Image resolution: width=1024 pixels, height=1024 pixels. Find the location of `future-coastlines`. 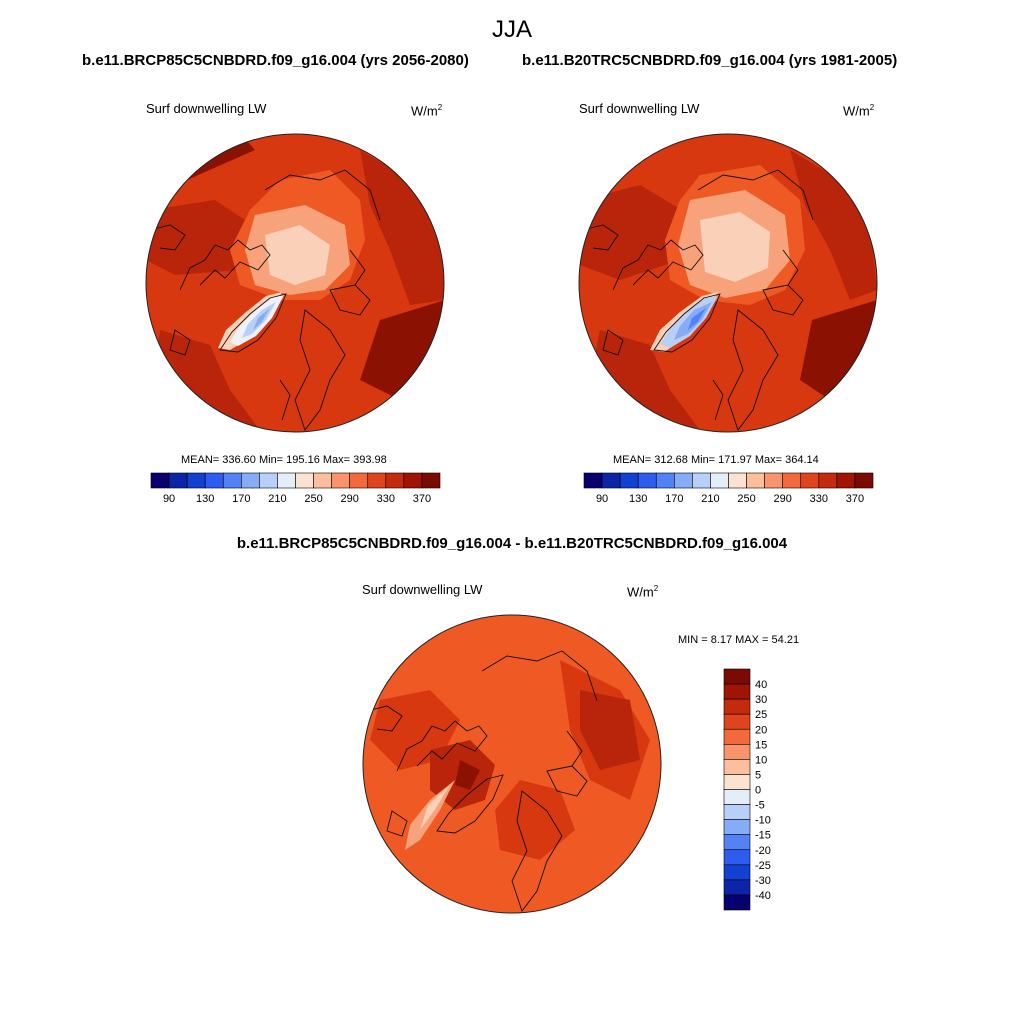

future-coastlines is located at coordinates (265, 300).